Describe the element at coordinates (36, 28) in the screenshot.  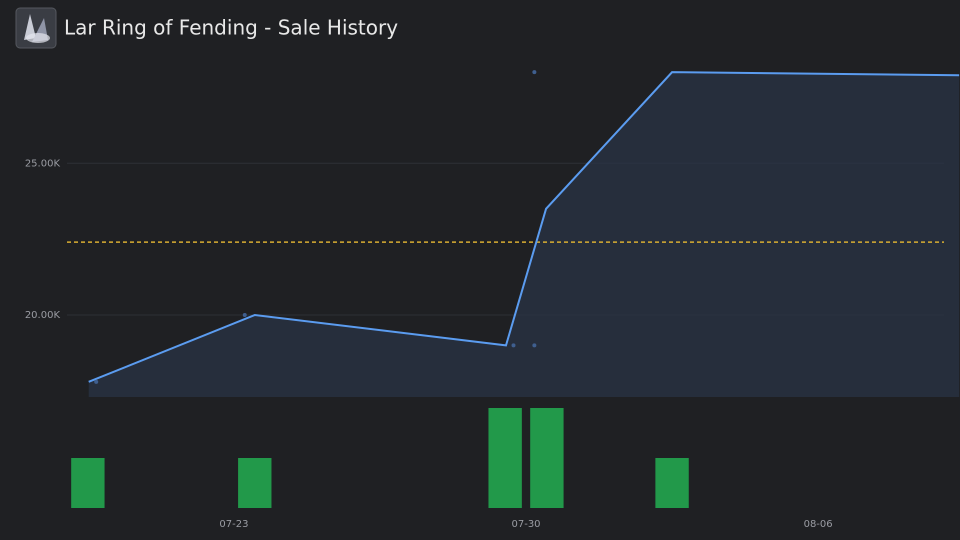
I see `item-icon` at that location.